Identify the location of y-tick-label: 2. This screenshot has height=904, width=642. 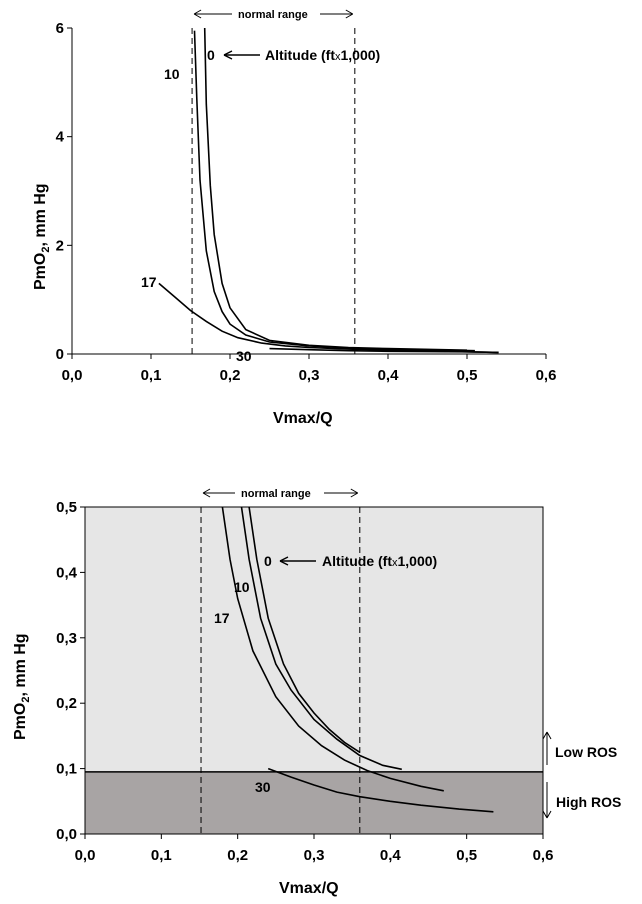
(60, 245).